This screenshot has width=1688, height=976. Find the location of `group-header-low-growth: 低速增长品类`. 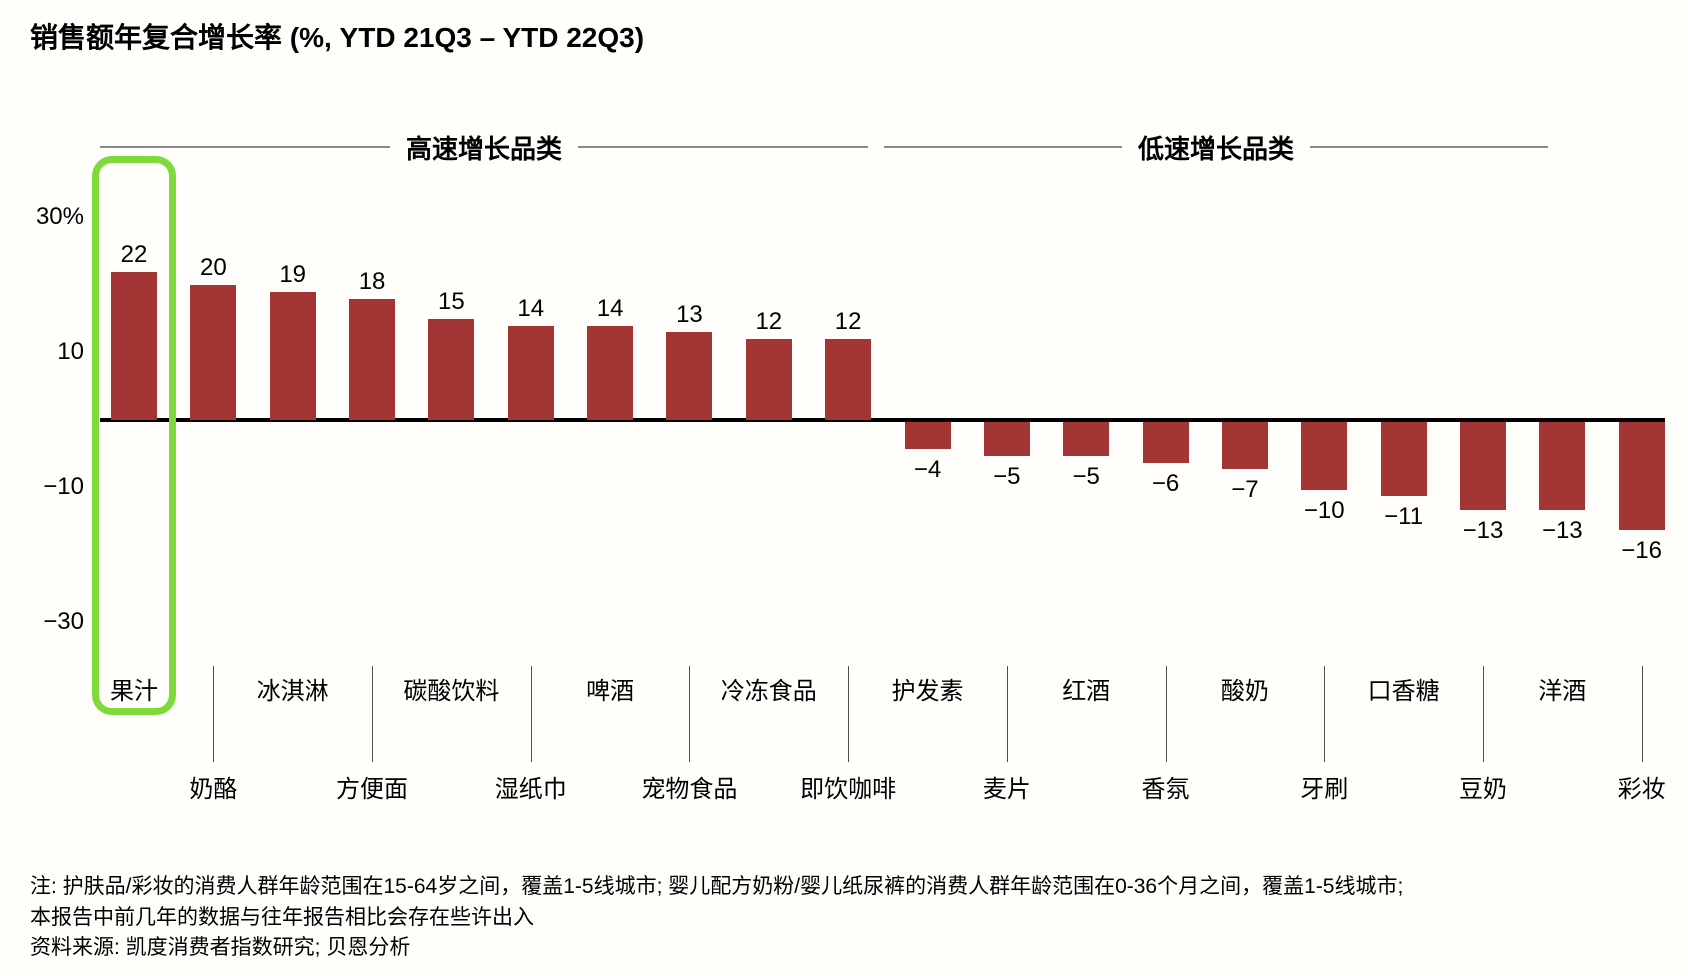

group-header-low-growth: 低速增长品类 is located at coordinates (1216, 147).